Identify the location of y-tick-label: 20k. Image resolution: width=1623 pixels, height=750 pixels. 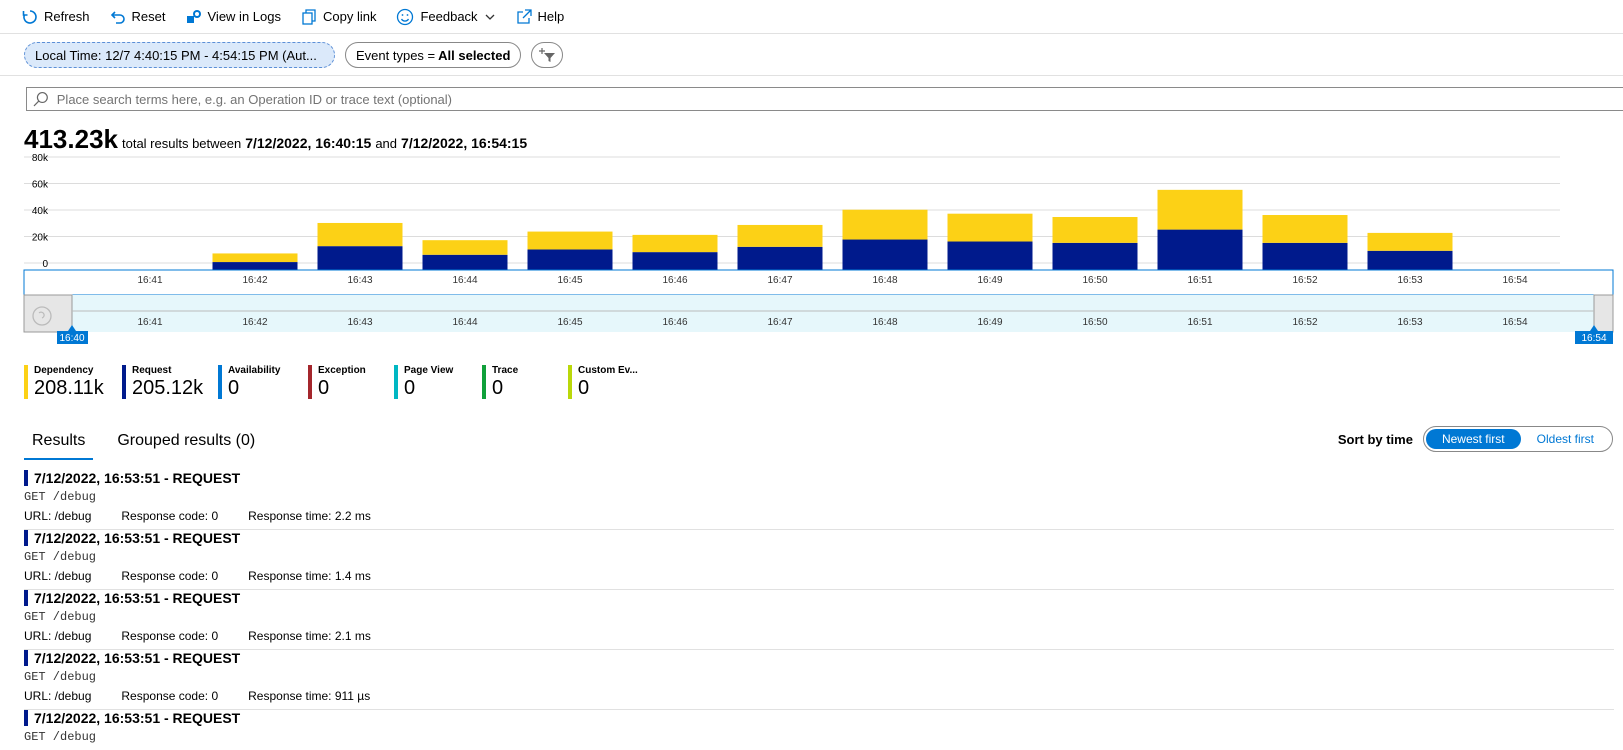
(40, 238).